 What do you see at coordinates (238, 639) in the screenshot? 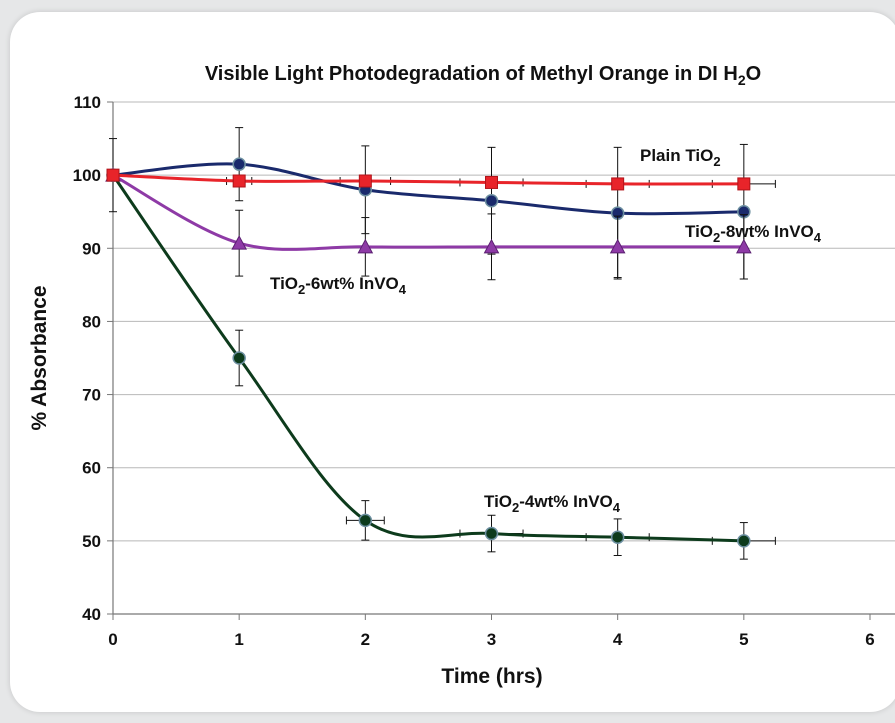
I see `x-tick-label: 1` at bounding box center [238, 639].